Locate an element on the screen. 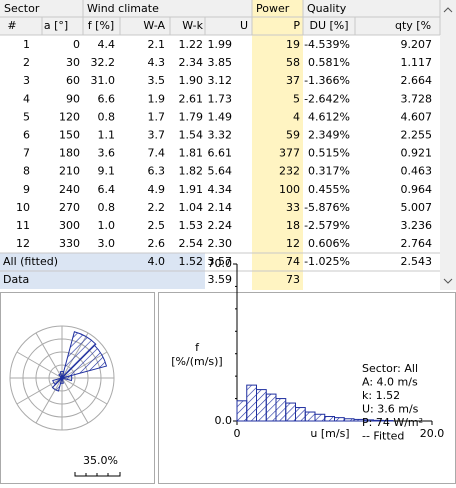 The image size is (456, 488). cell: 1.79 is located at coordinates (191, 116).